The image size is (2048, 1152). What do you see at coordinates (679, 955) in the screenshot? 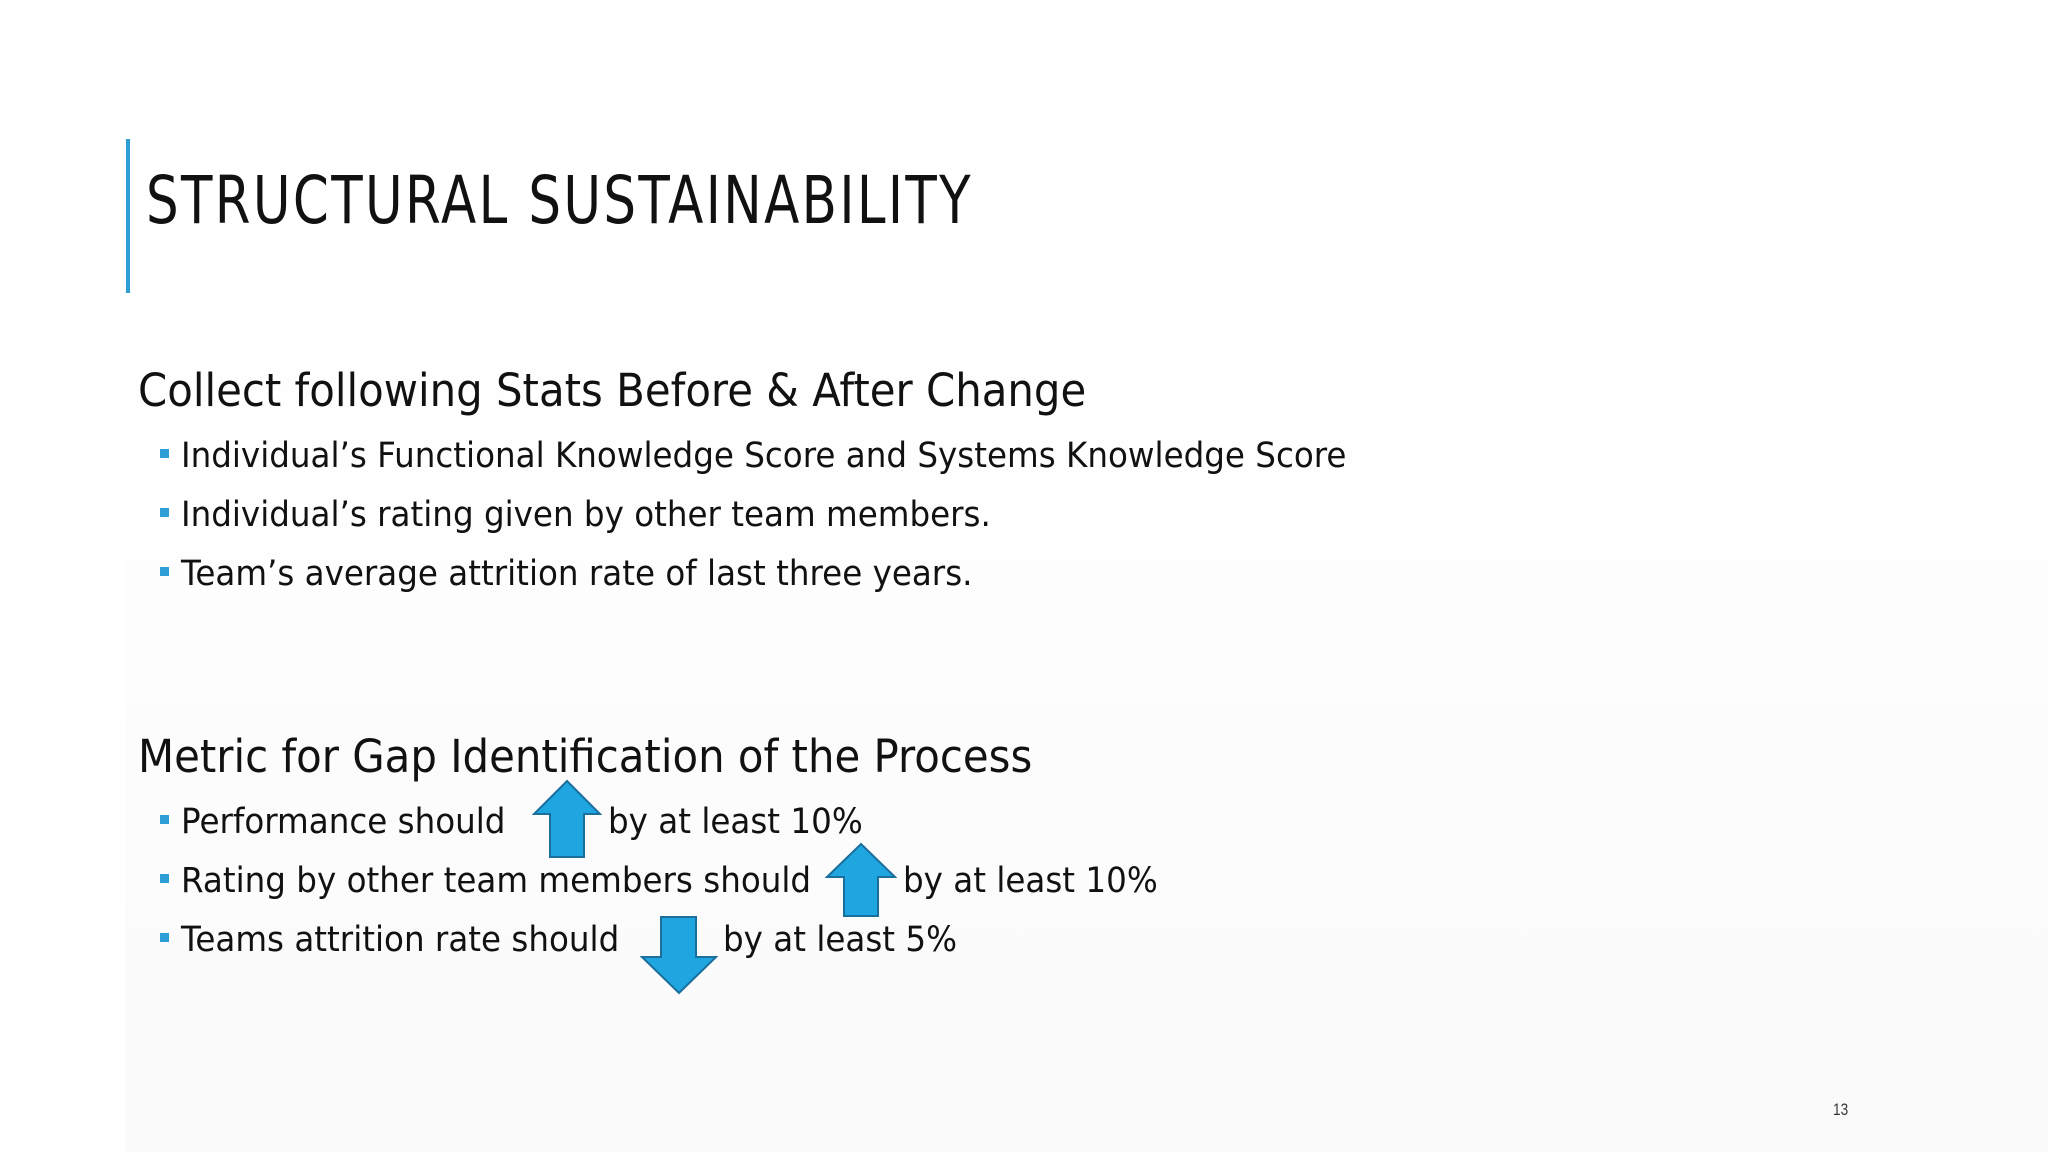
I see `down-arrow-icon` at bounding box center [679, 955].